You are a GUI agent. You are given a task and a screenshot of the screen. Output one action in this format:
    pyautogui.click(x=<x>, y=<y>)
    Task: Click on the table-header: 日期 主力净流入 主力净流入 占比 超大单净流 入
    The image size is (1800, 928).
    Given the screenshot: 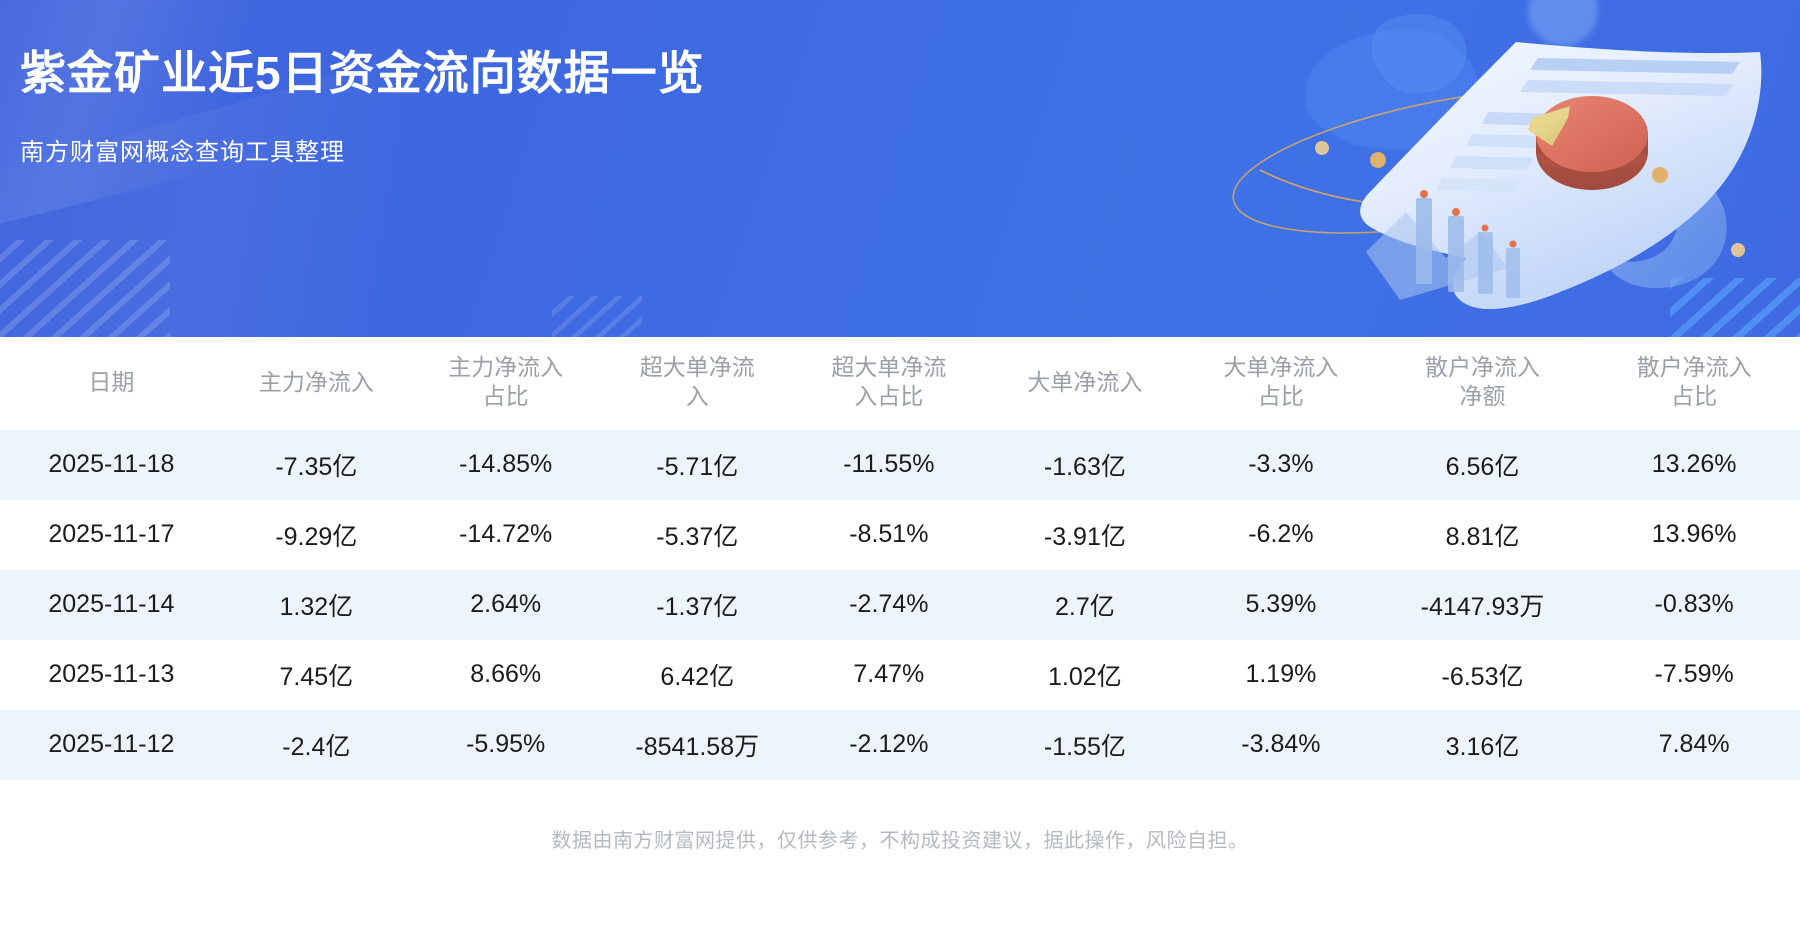 What is the action you would take?
    pyautogui.click(x=900, y=383)
    